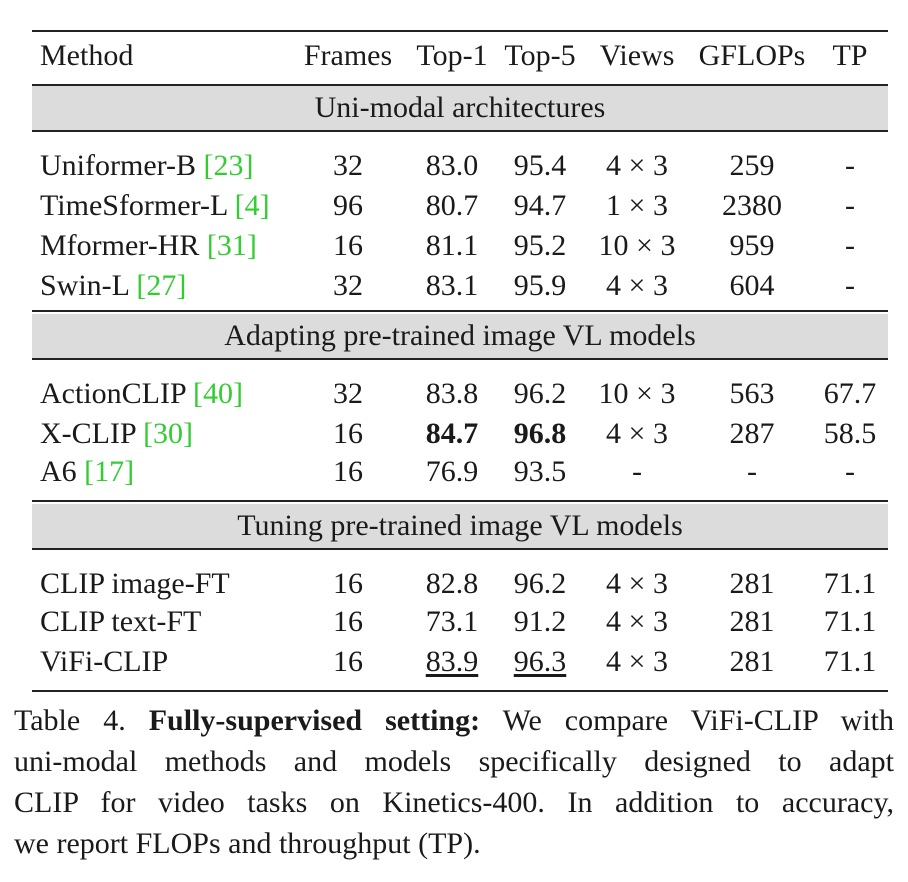 The width and height of the screenshot is (908, 882). Describe the element at coordinates (752, 165) in the screenshot. I see `gflops-cell: 259` at that location.